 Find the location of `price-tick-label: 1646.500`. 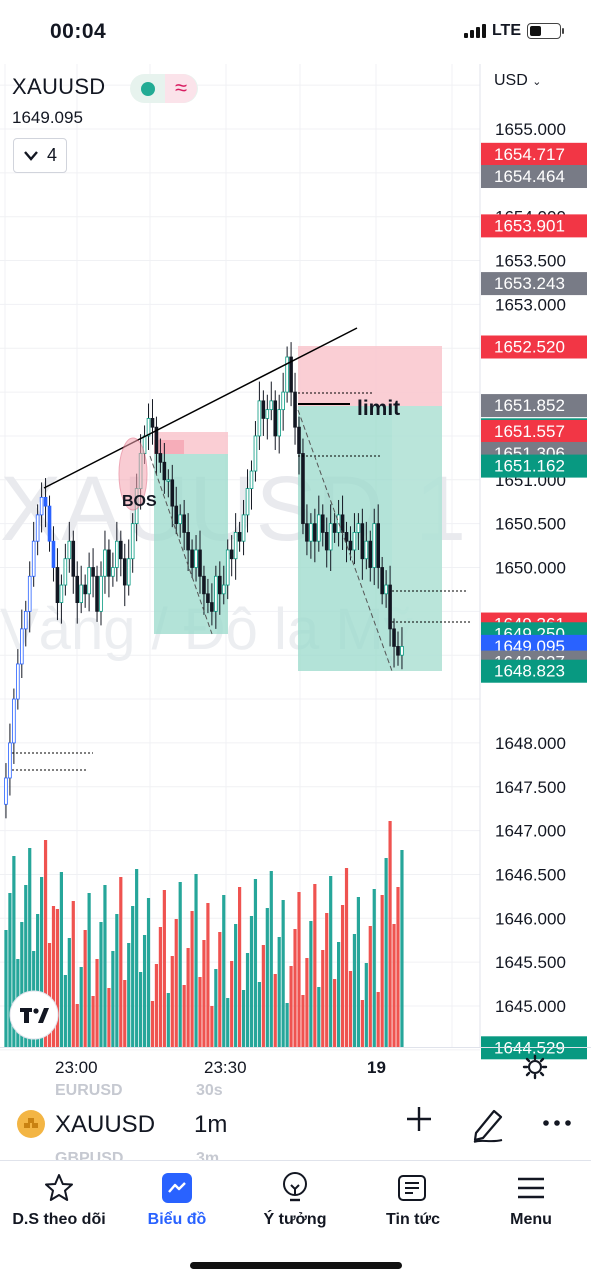

price-tick-label: 1646.500 is located at coordinates (530, 874).